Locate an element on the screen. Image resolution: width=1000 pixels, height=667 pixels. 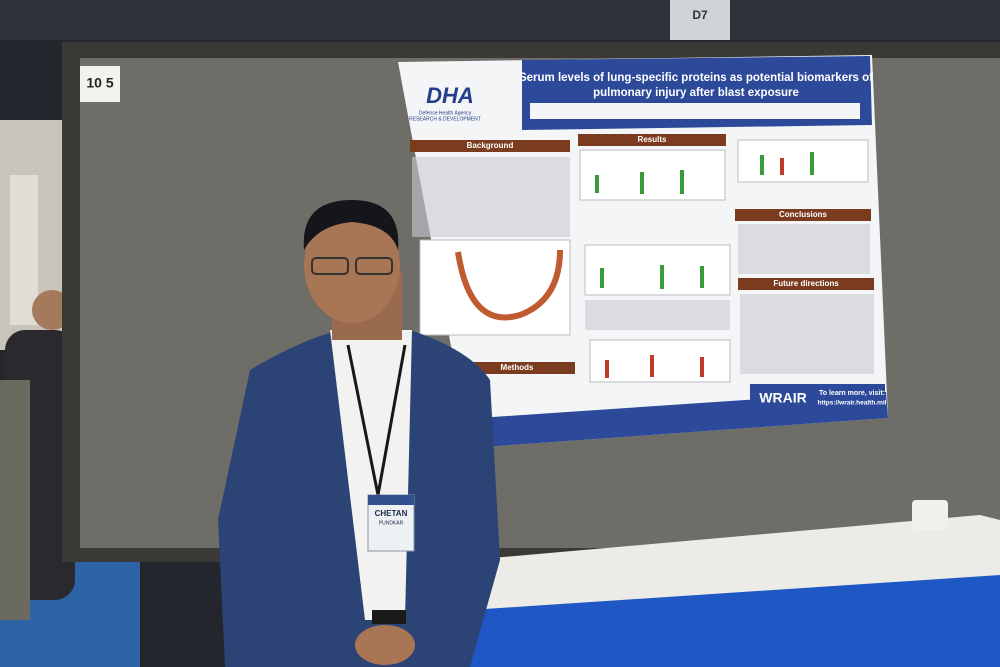
badge-first-name: CHETAN is located at coordinates (391, 513).